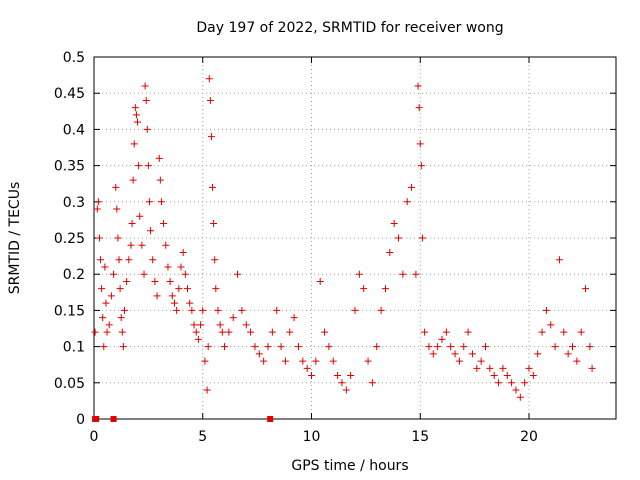 This screenshot has height=480, width=640. I want to click on y-tick-label: 0.25, so click(69, 239).